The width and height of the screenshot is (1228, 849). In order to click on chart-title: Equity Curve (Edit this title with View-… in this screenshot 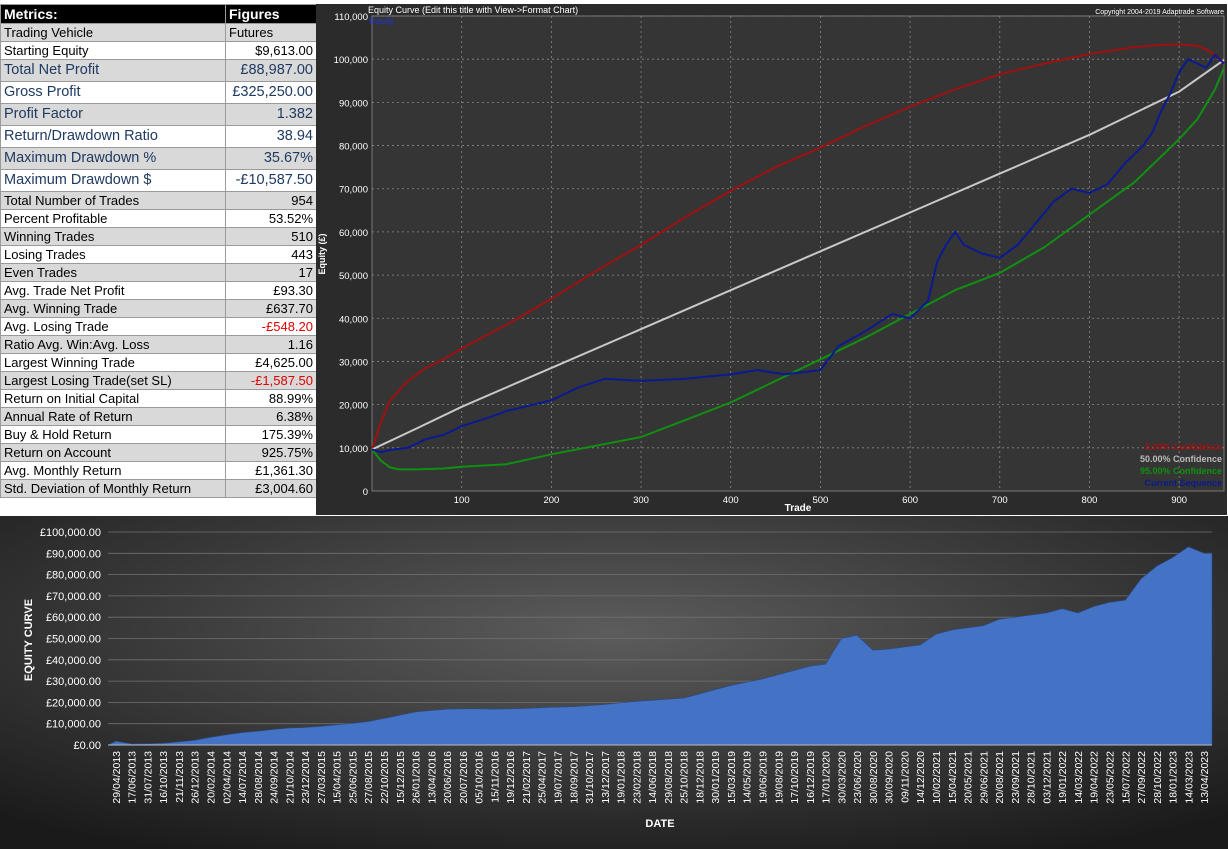, I will do `click(473, 10)`.